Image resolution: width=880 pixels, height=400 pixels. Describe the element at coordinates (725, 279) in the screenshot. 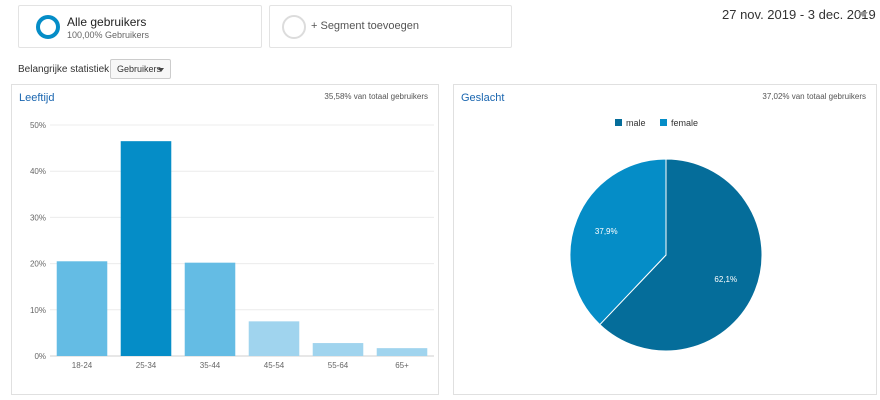

I see `slice-label: 62,1%` at that location.